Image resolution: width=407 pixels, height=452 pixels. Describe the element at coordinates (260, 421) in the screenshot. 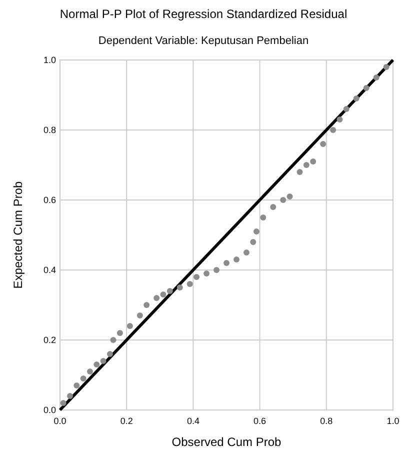

I see `x-tick-label: 0.6` at that location.